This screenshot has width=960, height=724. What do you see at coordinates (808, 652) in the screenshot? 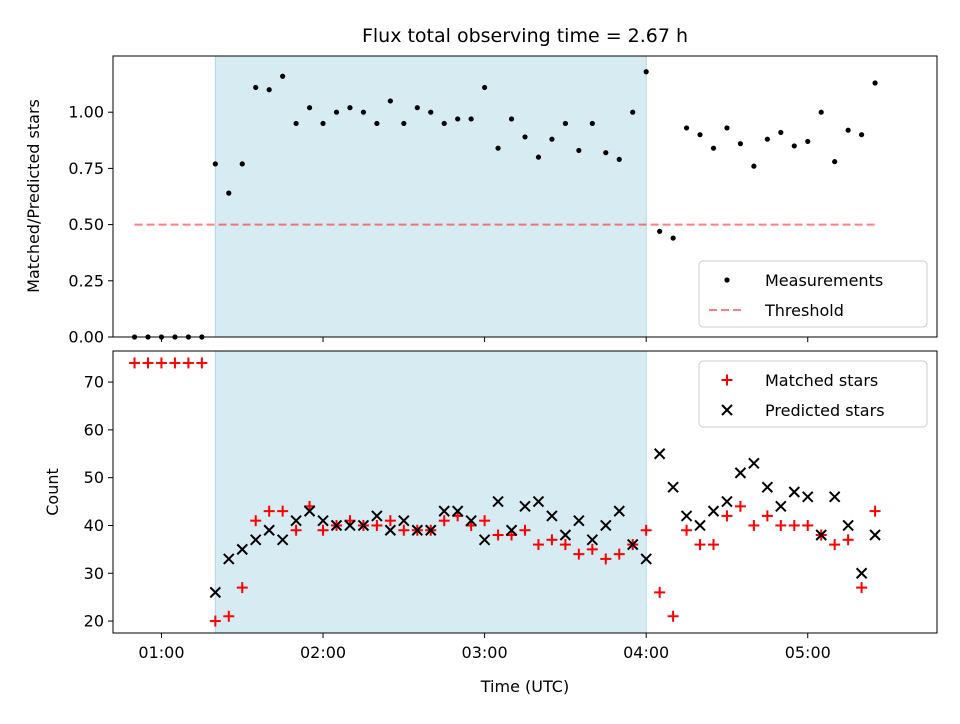
I see `x-tick-label-4: 05:00` at bounding box center [808, 652].